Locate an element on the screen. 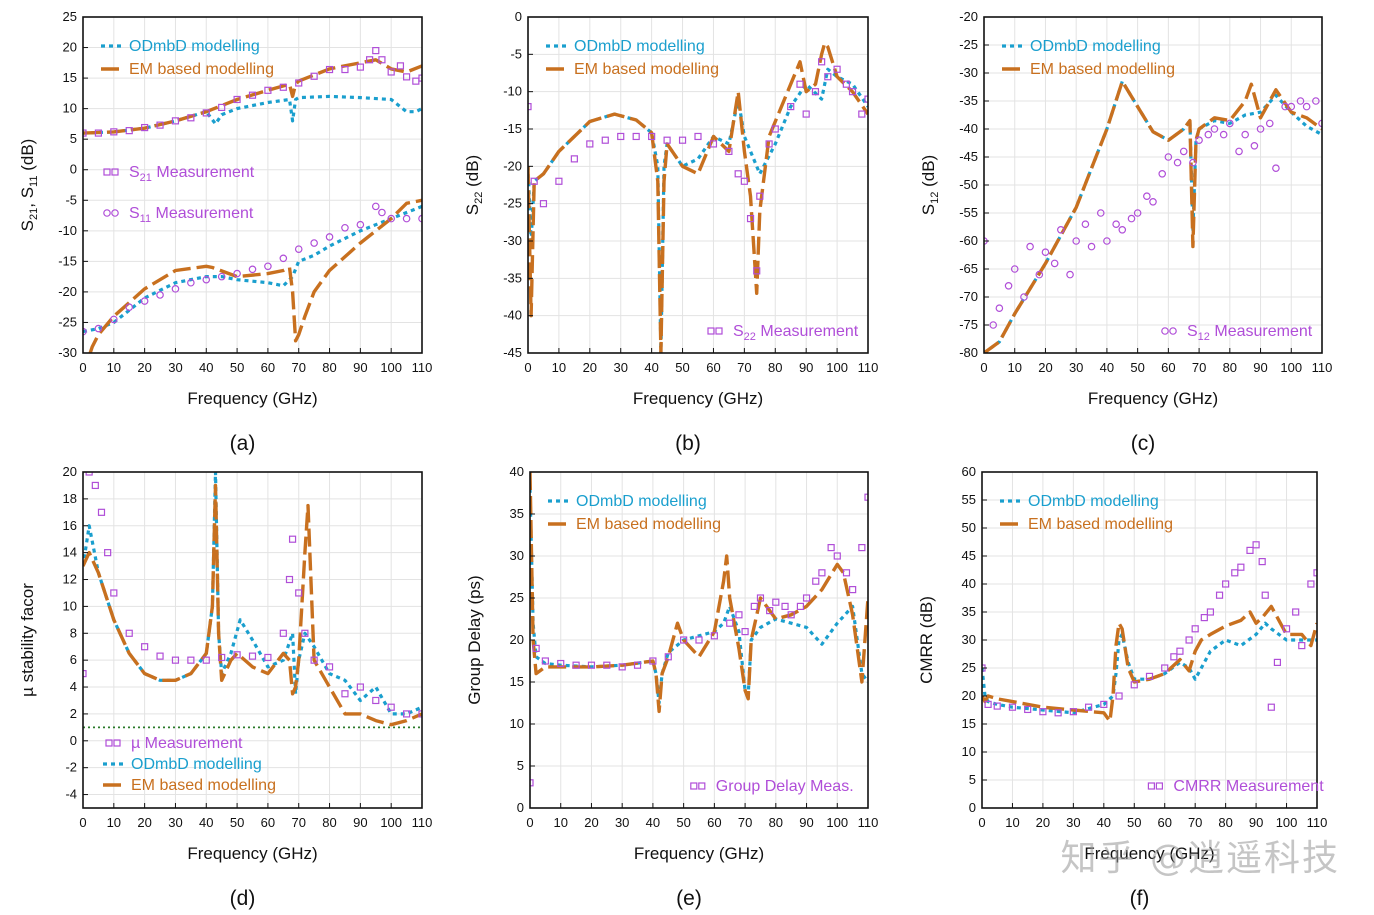 The image size is (1374, 915). series-line-odmbd is located at coordinates (1153, 216).